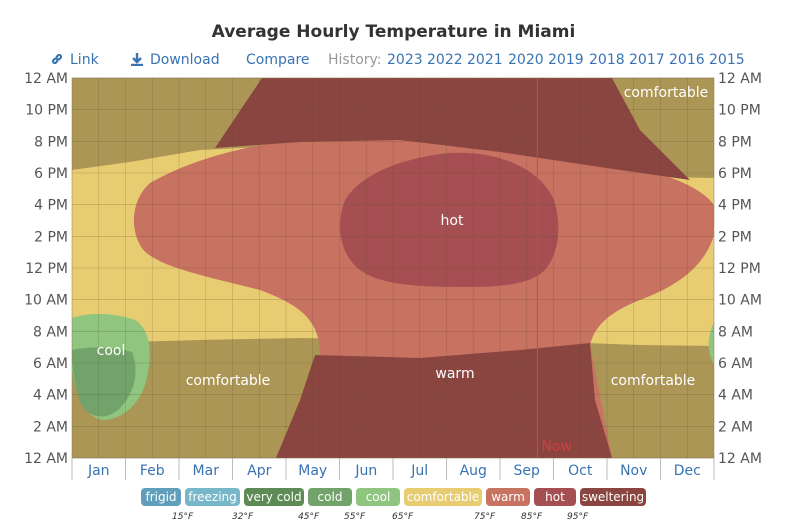 The width and height of the screenshot is (787, 528). Describe the element at coordinates (443, 497) in the screenshot. I see `legend-comfortable: comfortable` at that location.